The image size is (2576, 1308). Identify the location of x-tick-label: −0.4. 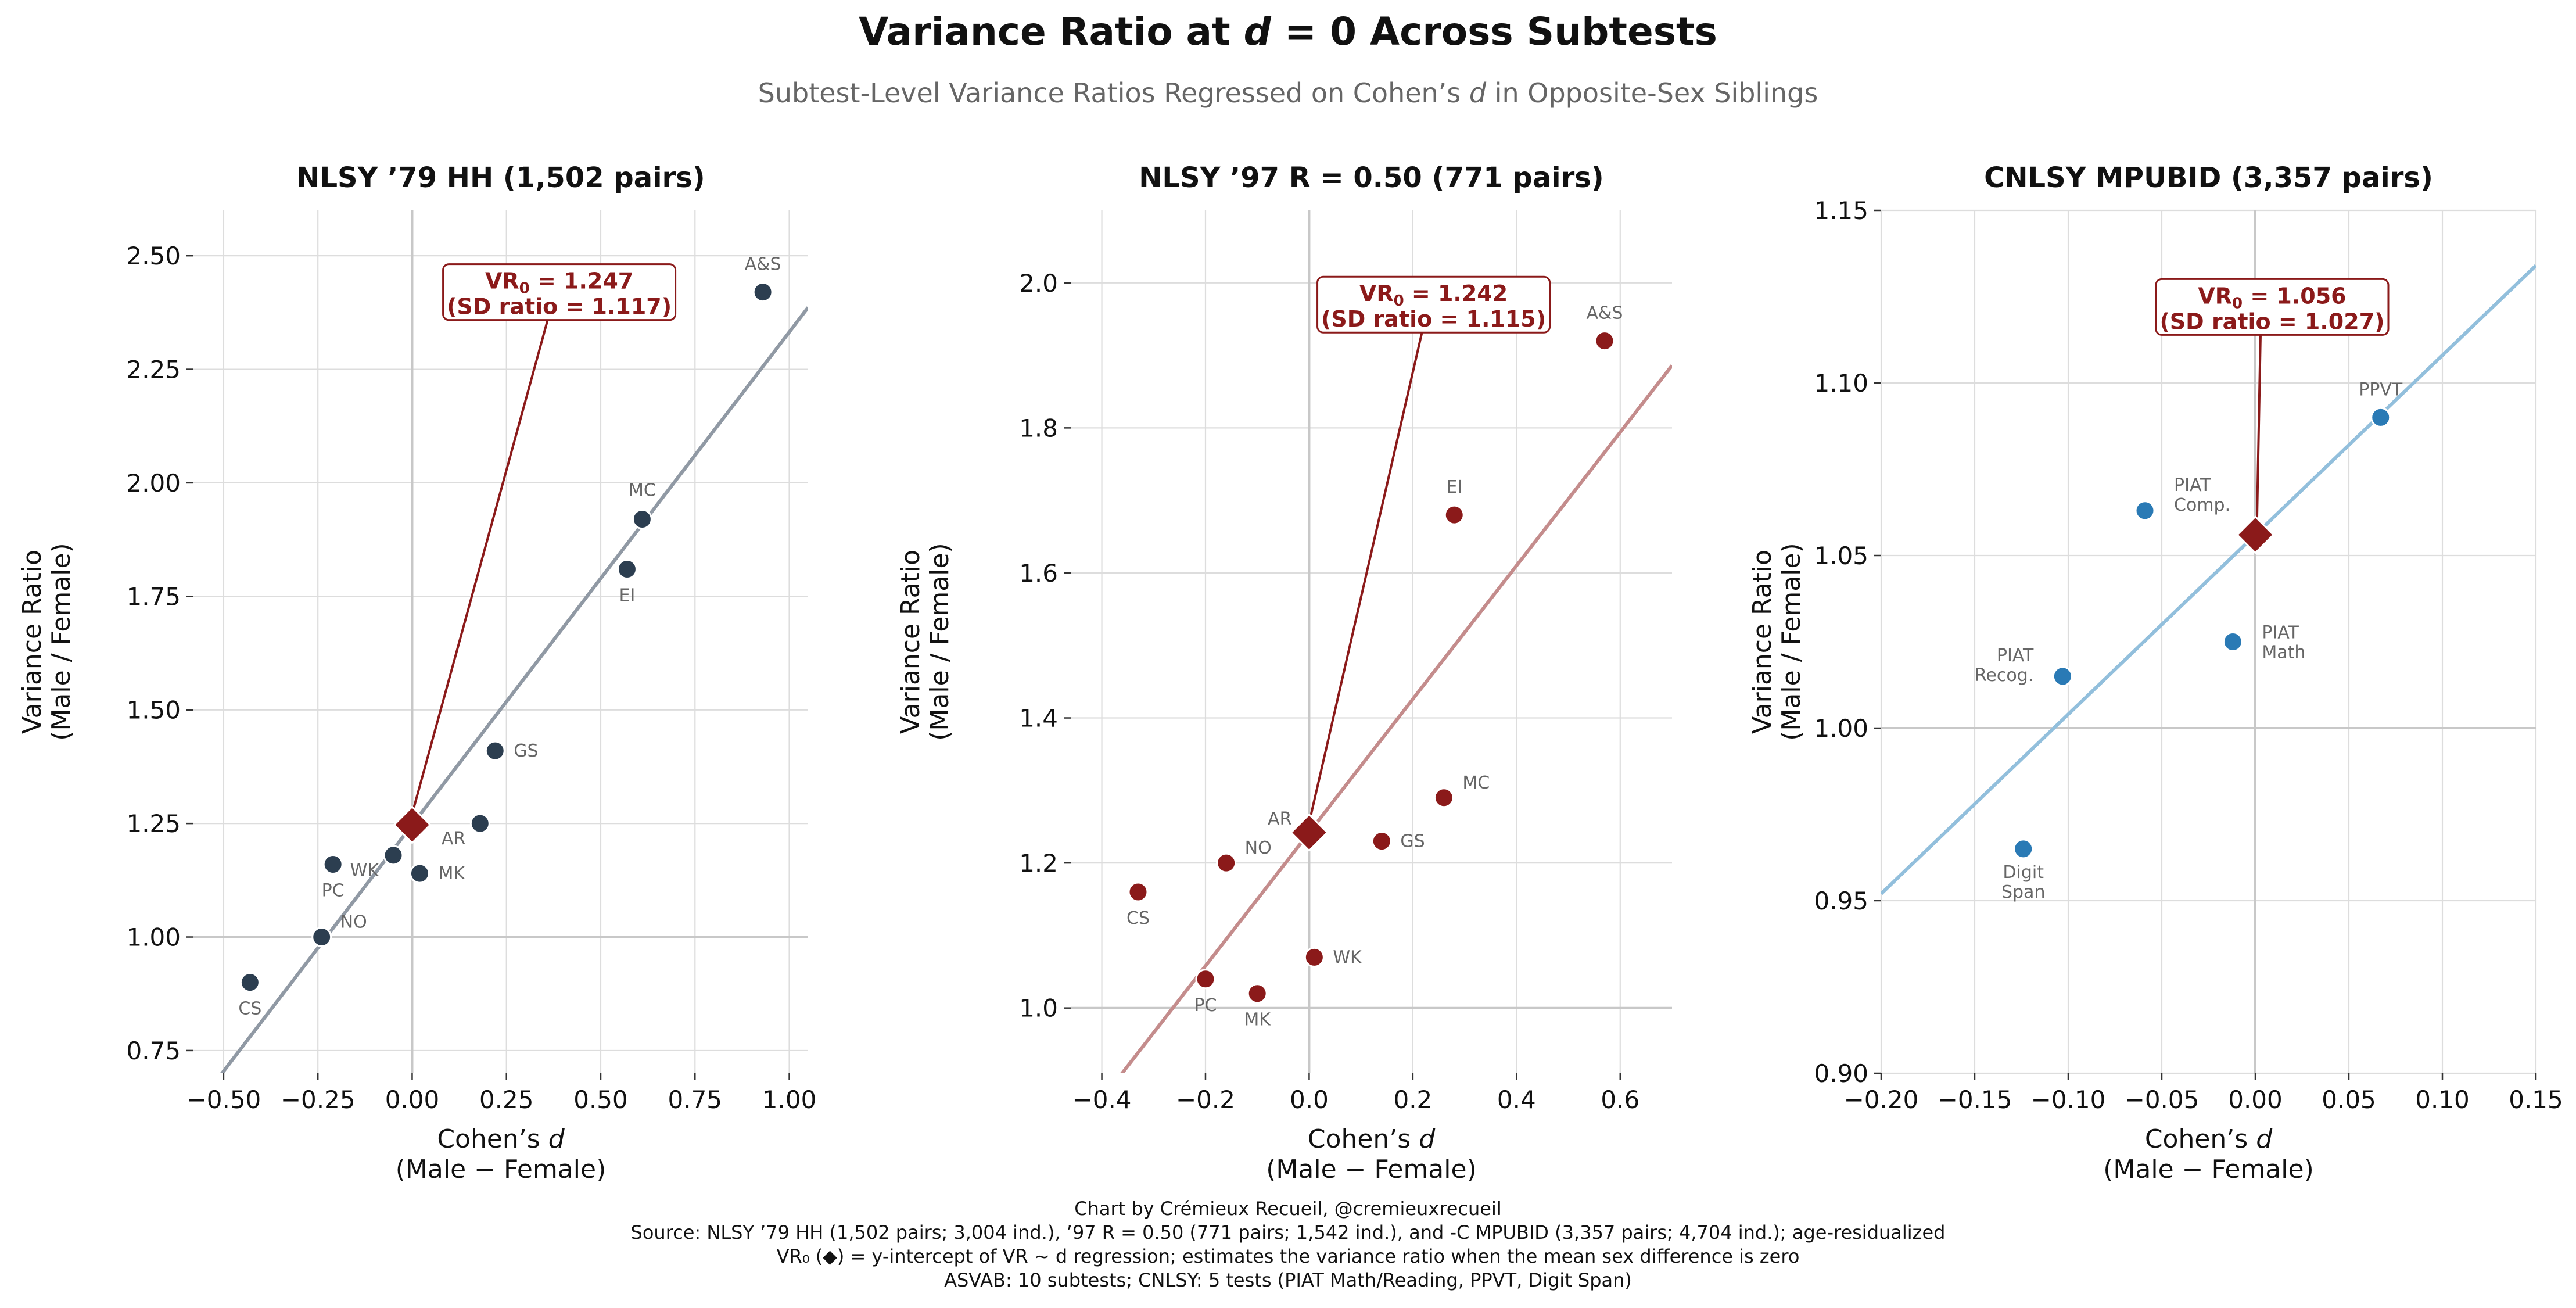
(1102, 1099).